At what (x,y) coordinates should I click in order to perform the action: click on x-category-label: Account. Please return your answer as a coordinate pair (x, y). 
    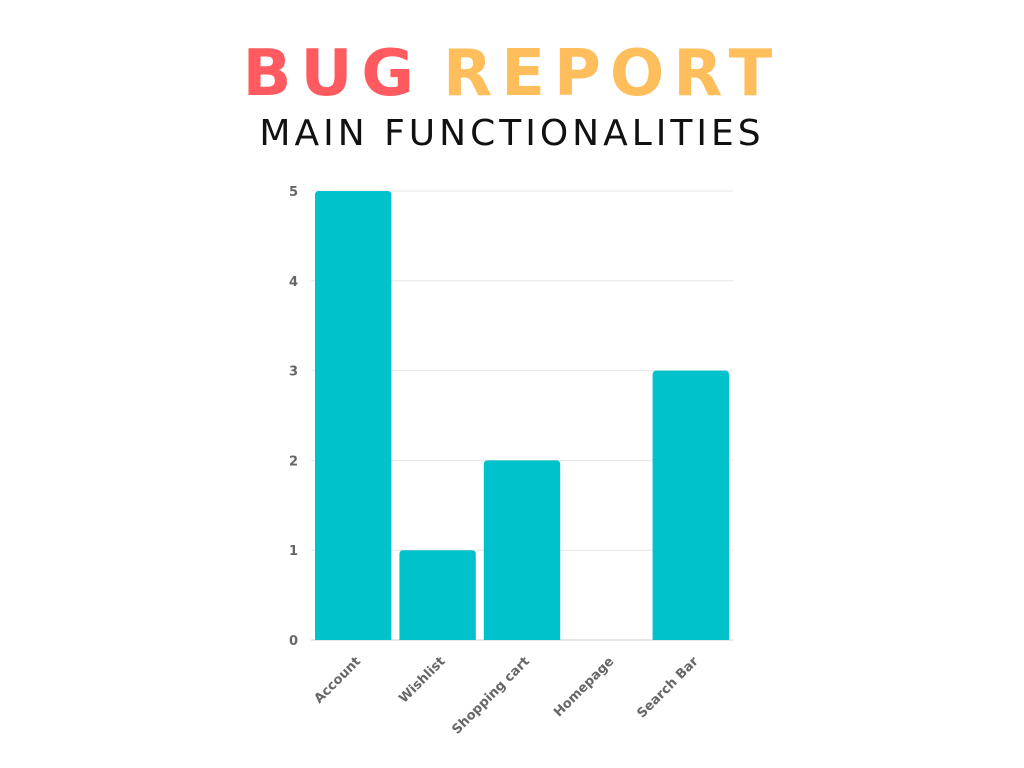
    Looking at the image, I should click on (338, 680).